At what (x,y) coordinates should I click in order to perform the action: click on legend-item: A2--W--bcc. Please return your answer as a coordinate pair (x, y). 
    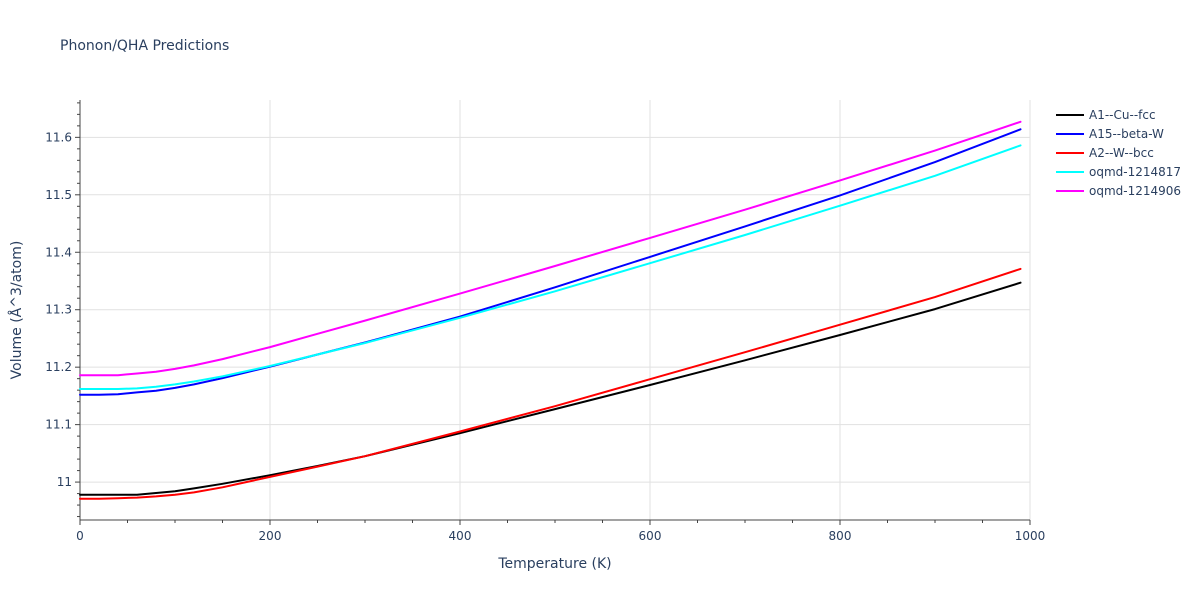
    Looking at the image, I should click on (1105, 153).